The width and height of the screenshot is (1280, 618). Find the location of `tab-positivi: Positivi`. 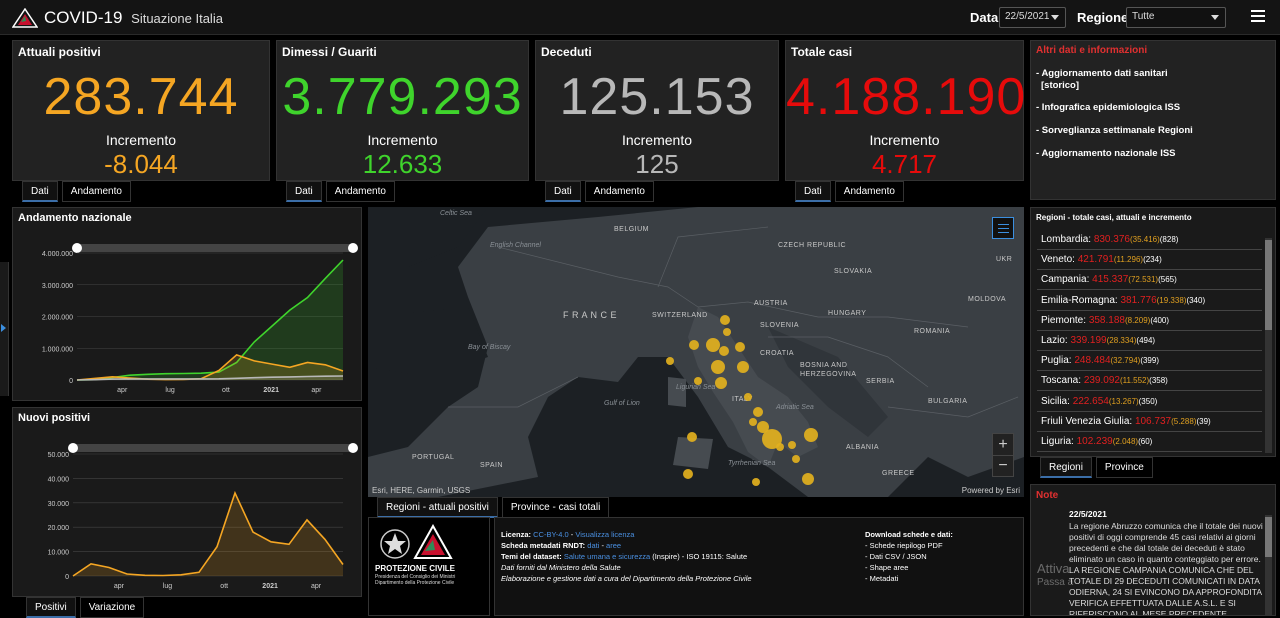

tab-positivi: Positivi is located at coordinates (51, 607).